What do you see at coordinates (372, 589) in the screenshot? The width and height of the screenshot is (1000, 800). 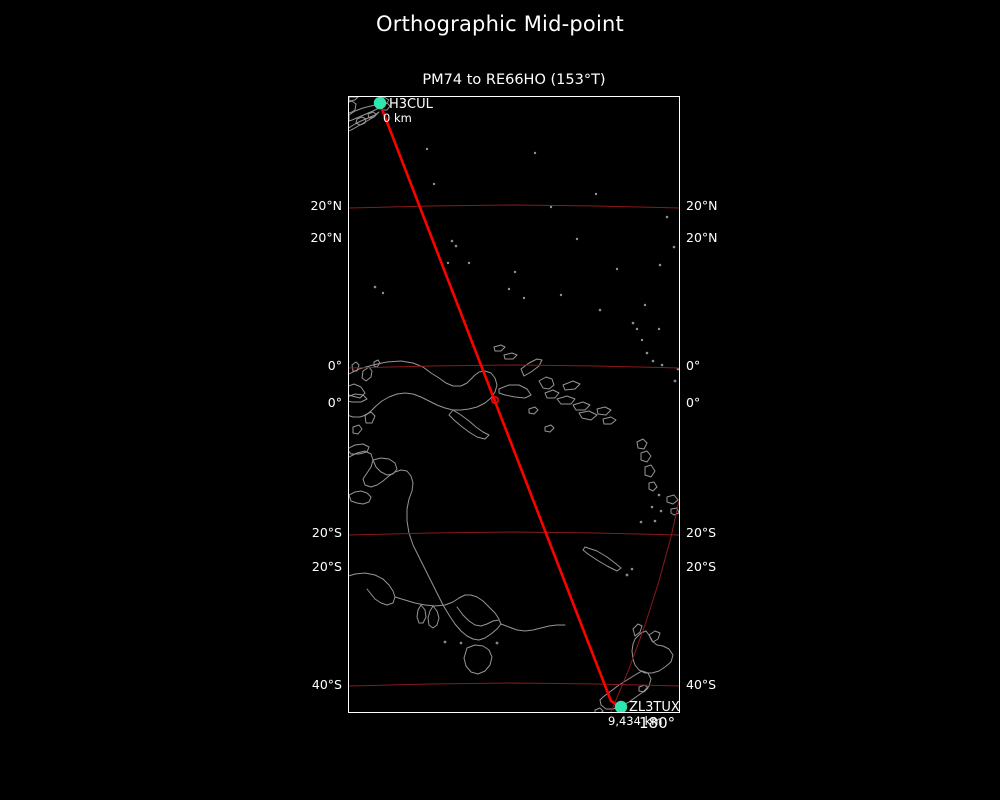 I see `coastline-aus-bight` at bounding box center [372, 589].